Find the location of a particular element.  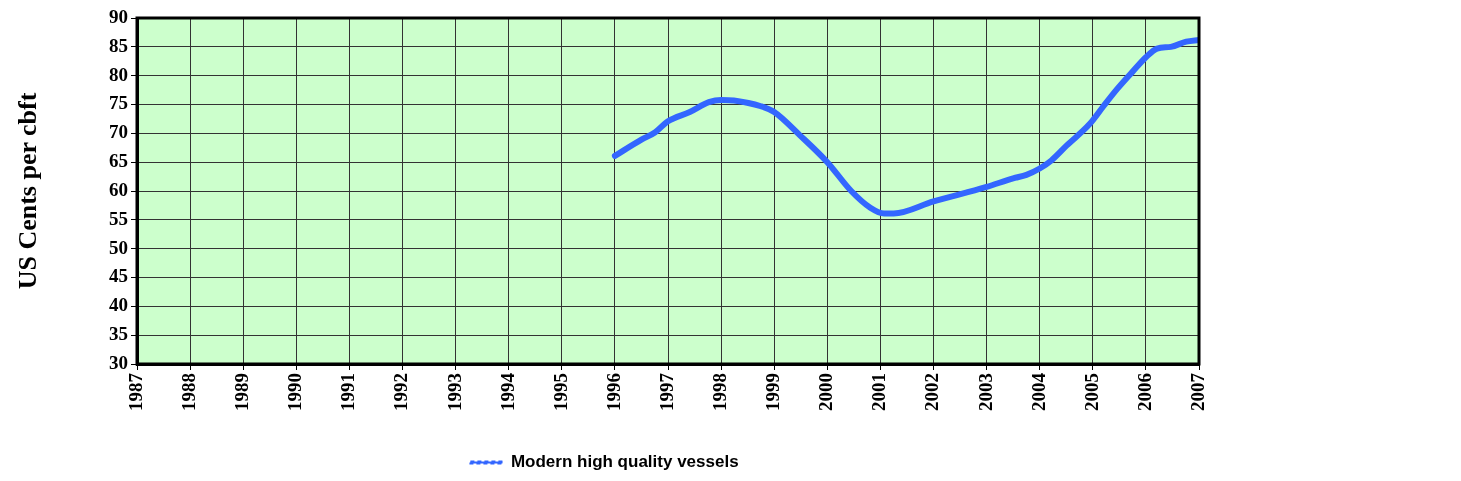

y-tick-label: 85 is located at coordinates (118, 45).